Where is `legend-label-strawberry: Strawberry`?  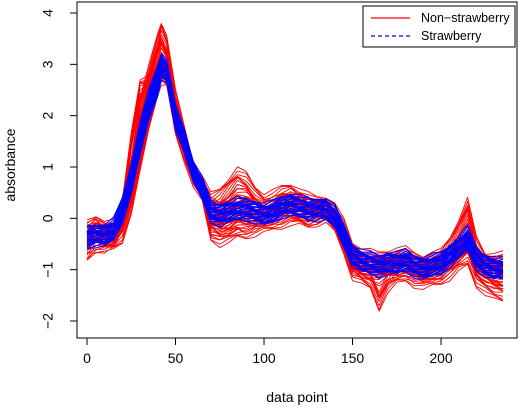 legend-label-strawberry: Strawberry is located at coordinates (451, 36).